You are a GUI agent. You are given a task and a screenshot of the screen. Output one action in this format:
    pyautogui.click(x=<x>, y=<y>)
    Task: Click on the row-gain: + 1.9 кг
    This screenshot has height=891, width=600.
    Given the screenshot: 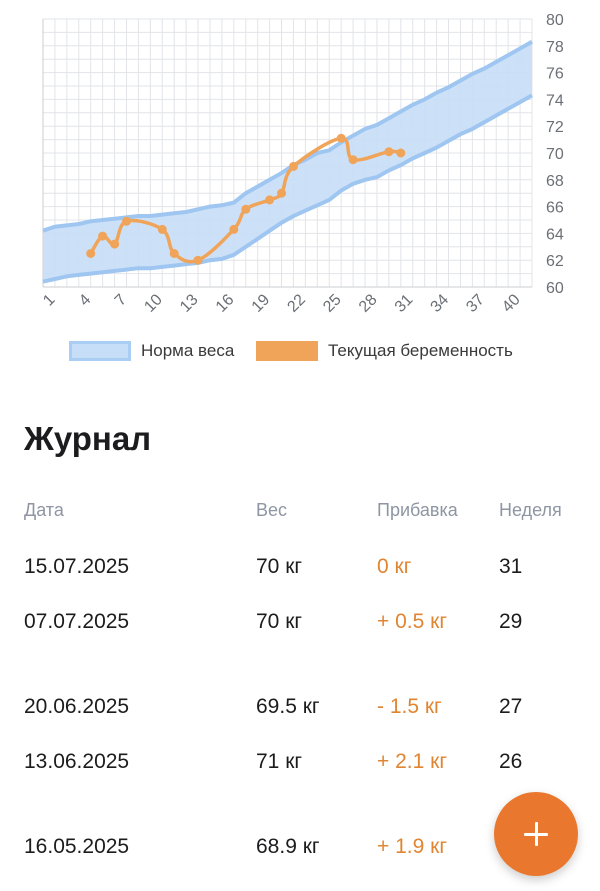 What is the action you would take?
    pyautogui.click(x=412, y=846)
    